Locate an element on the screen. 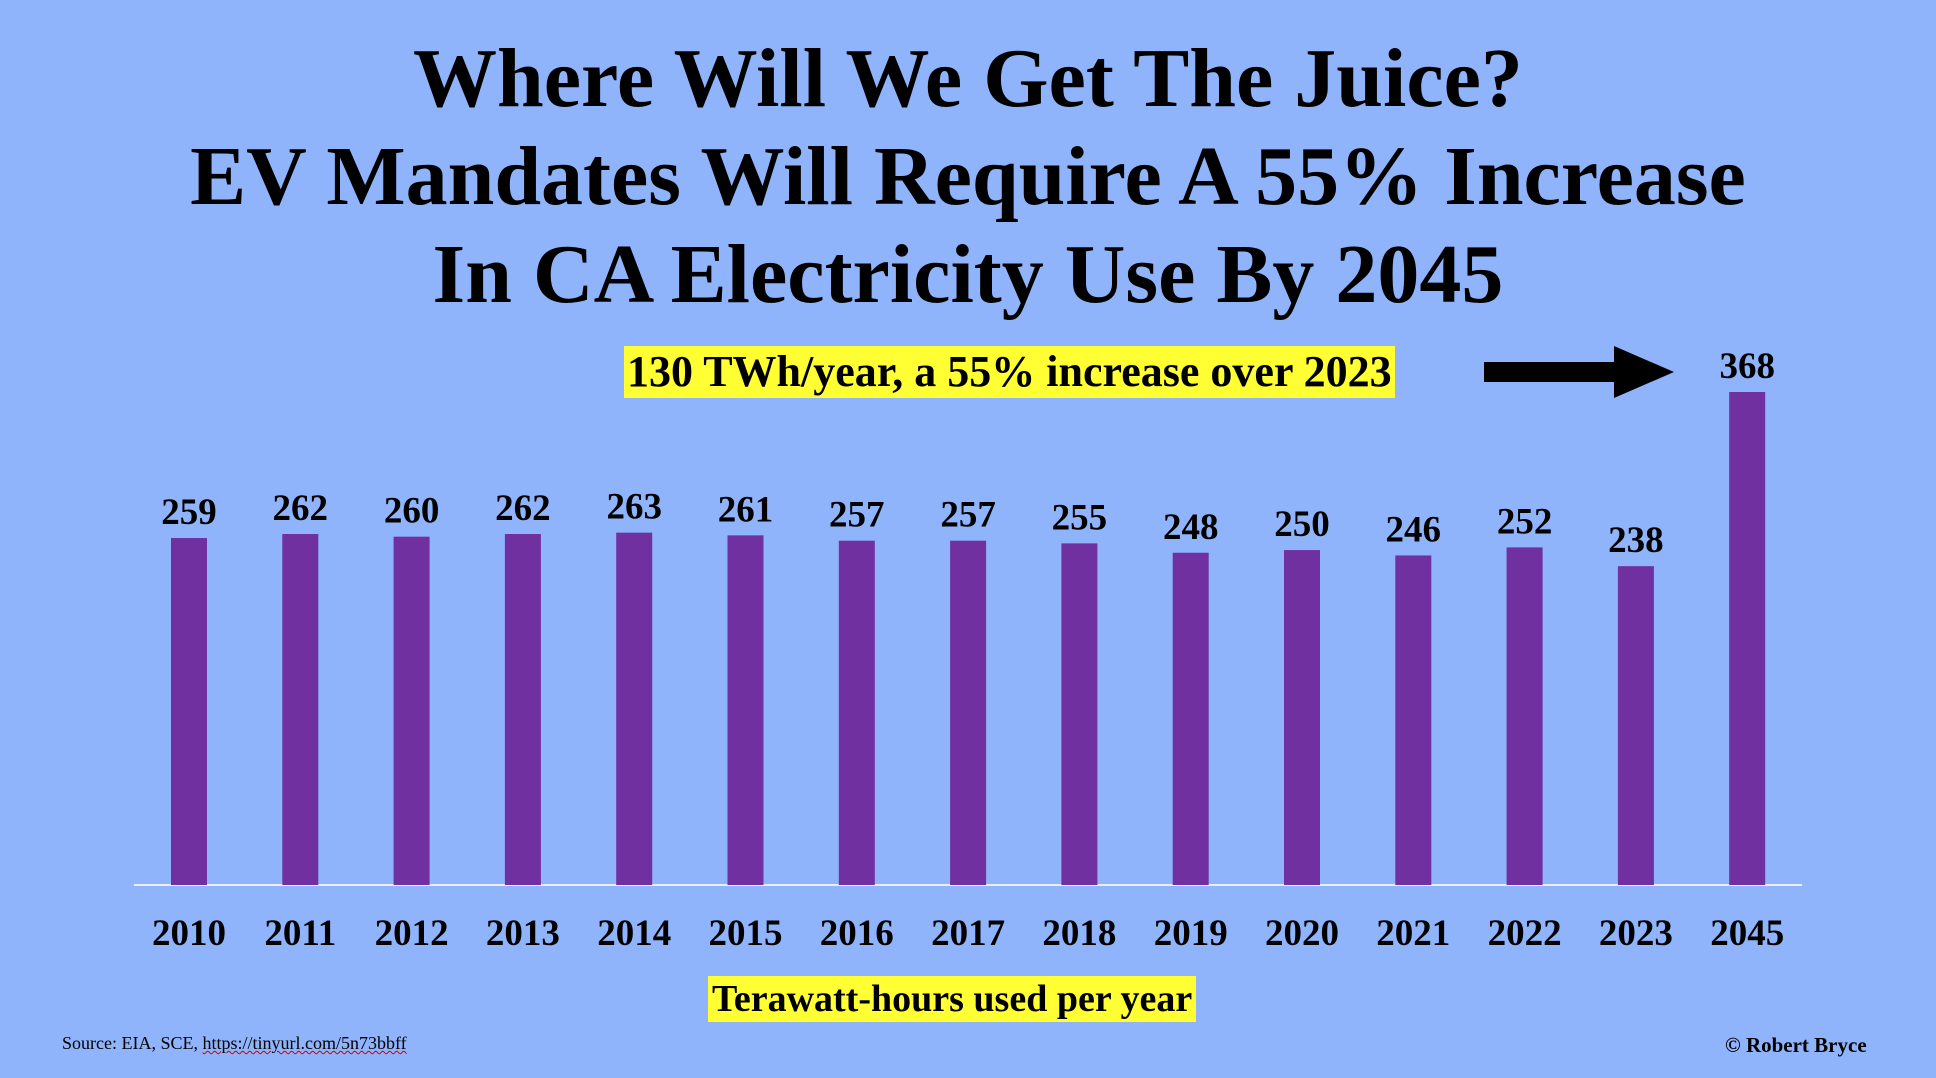  x-tick-label-2022: 2022 is located at coordinates (1525, 933).